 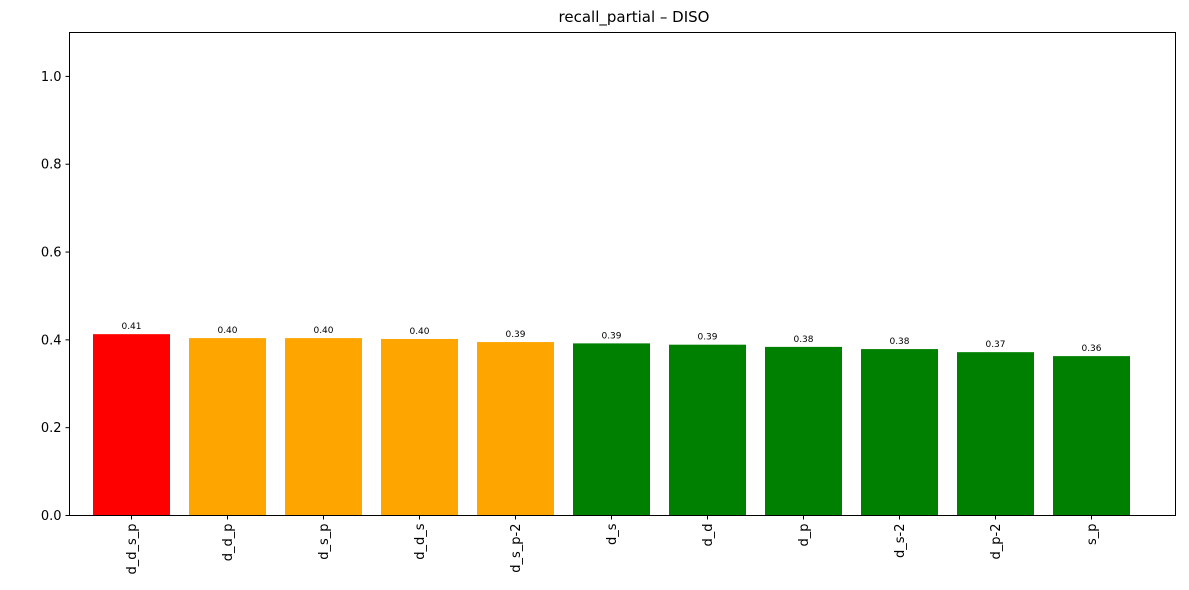 I want to click on y-tick-label: 0.0, so click(x=51, y=516).